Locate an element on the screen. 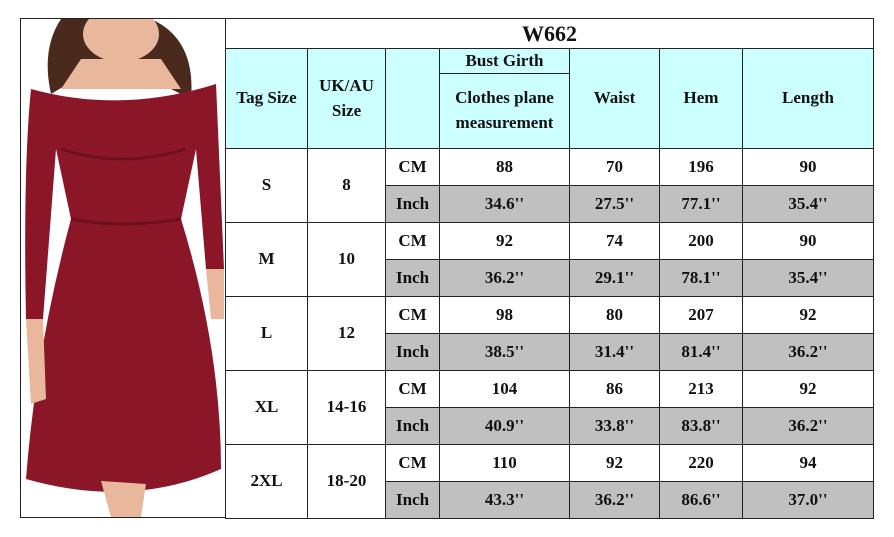 The height and width of the screenshot is (537, 894). measurement: 80 is located at coordinates (614, 315).